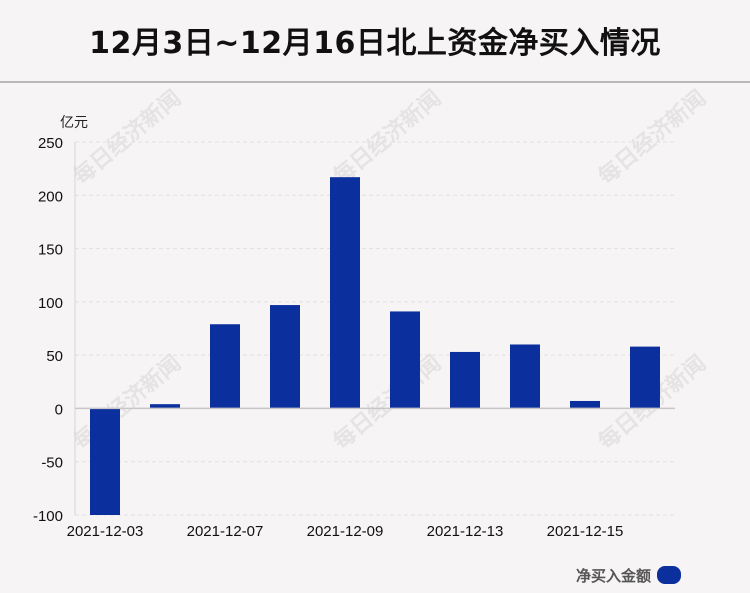 The height and width of the screenshot is (593, 750). What do you see at coordinates (585, 531) in the screenshot?
I see `x-tick-label: 2021-12-15` at bounding box center [585, 531].